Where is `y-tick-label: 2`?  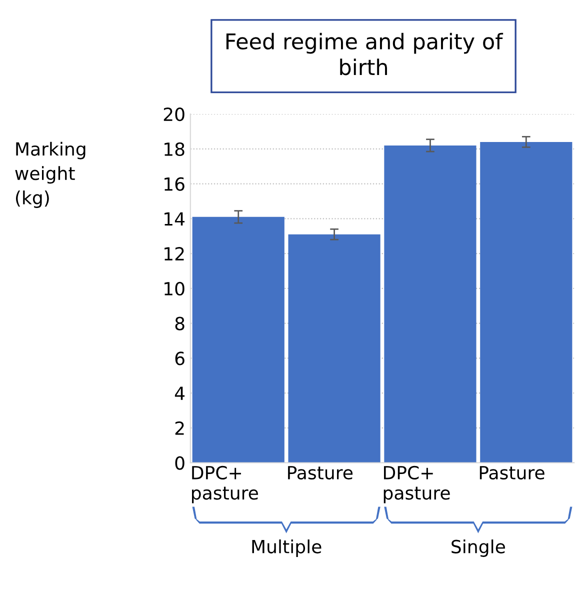 y-tick-label: 2 is located at coordinates (179, 428).